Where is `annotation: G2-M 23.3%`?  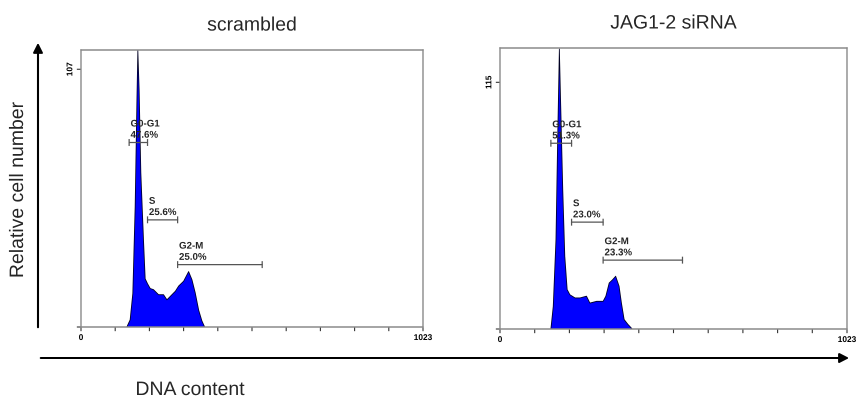
annotation: G2-M 23.3% is located at coordinates (618, 246).